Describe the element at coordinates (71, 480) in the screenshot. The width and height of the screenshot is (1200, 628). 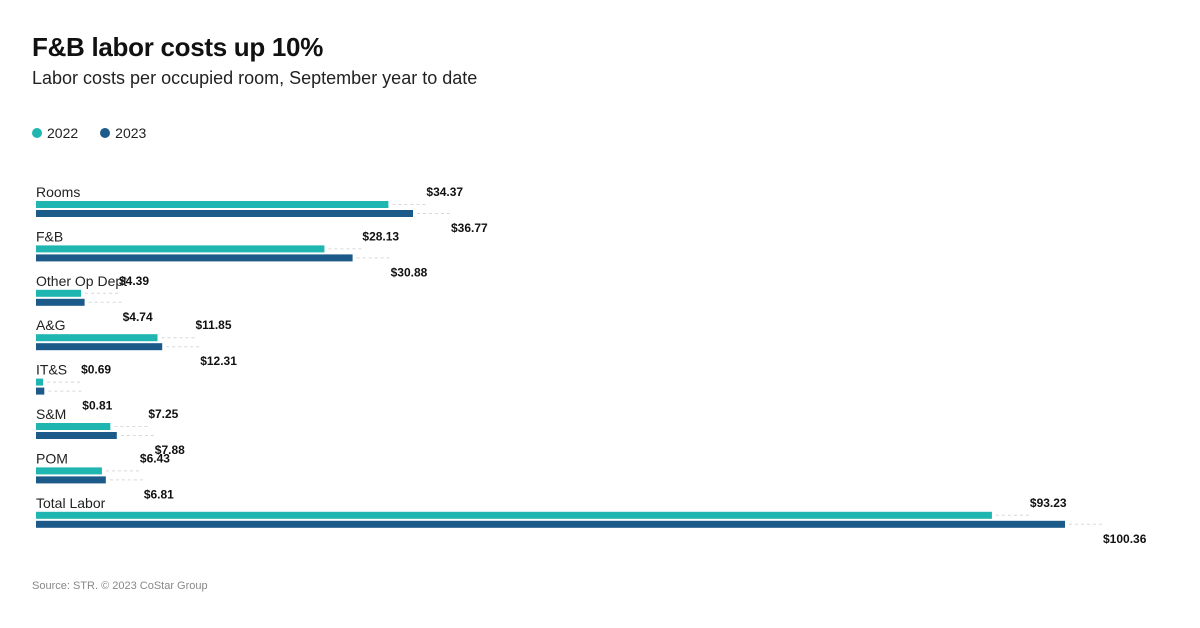
I see `bar-pom-2023` at that location.